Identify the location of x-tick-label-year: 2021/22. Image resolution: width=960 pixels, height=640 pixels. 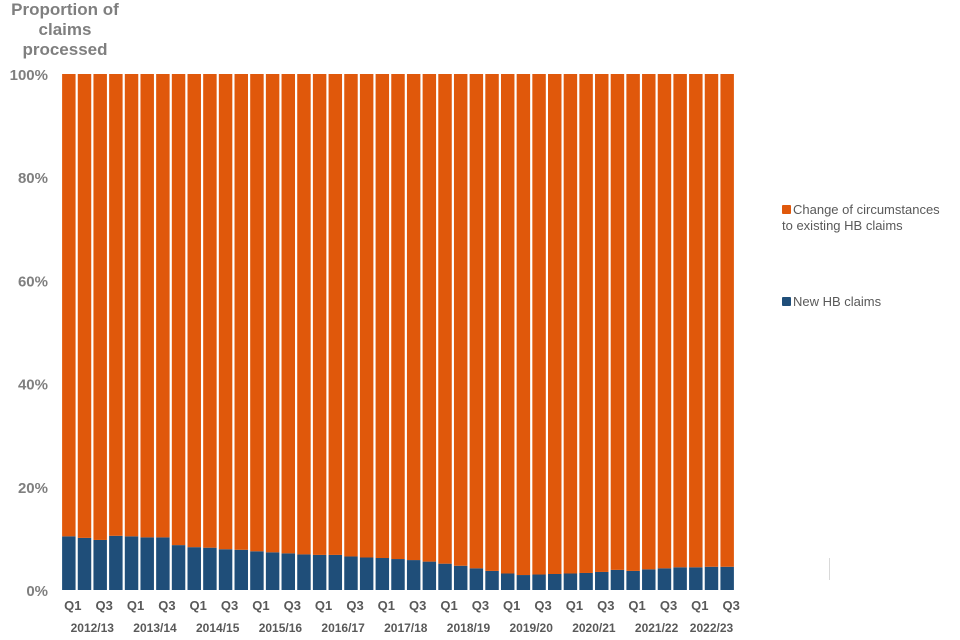
(657, 628).